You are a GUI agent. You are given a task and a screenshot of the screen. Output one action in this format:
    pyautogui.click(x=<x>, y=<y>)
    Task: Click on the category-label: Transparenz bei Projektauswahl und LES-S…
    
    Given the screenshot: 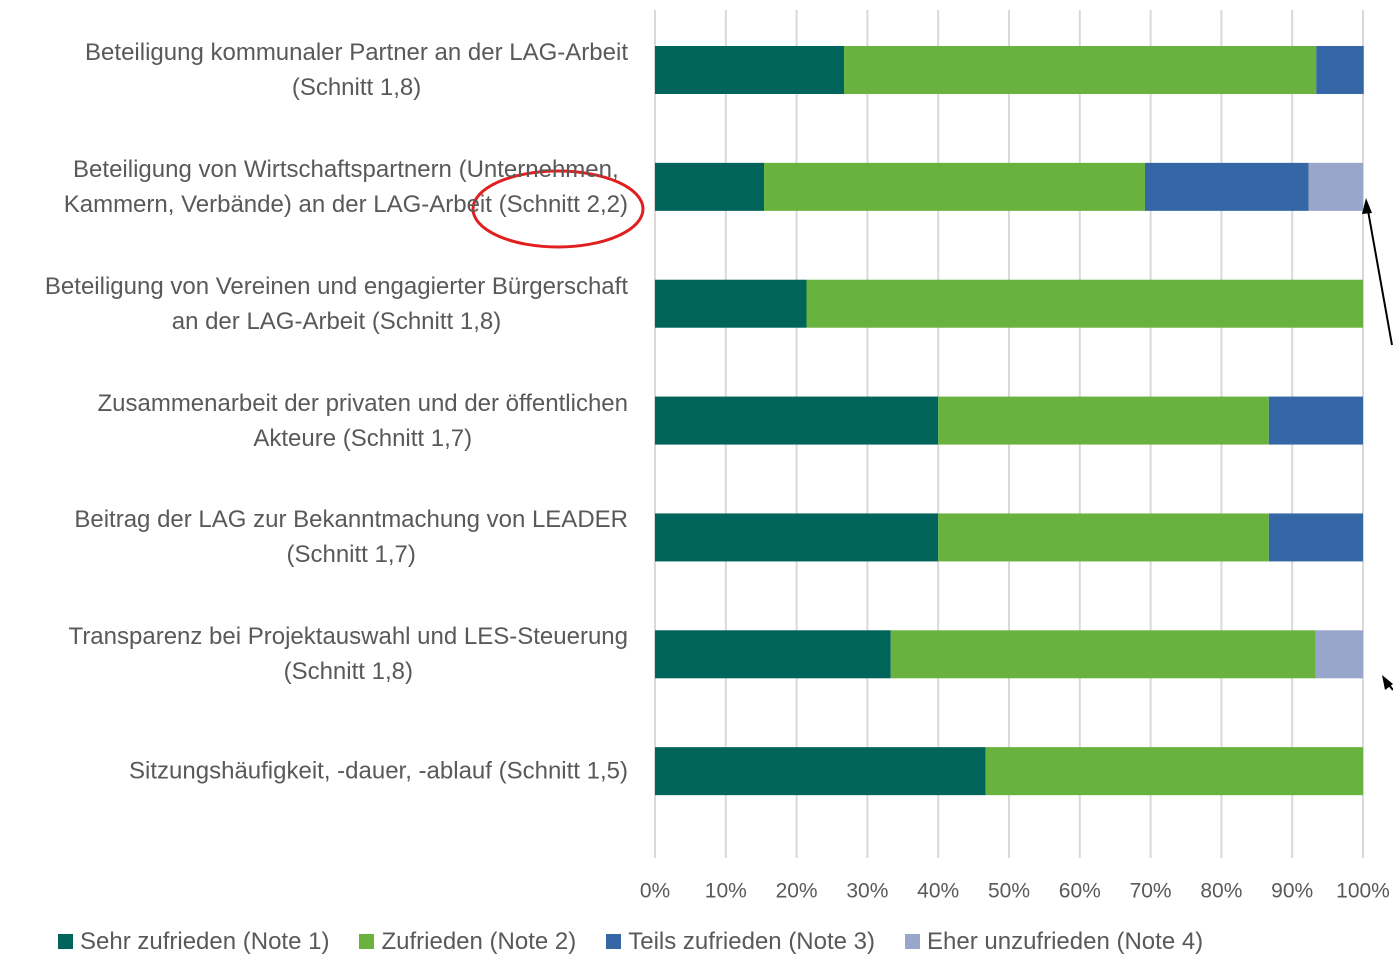 What is the action you would take?
    pyautogui.click(x=348, y=654)
    